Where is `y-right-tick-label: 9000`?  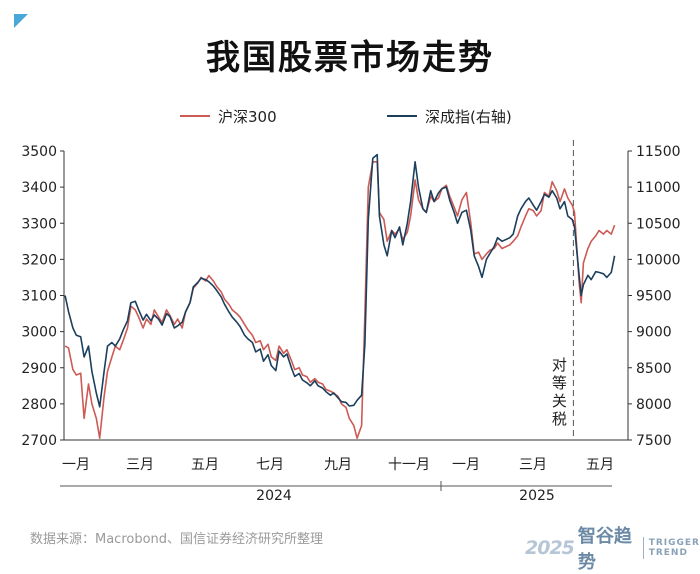
y-right-tick-label: 9000 is located at coordinates (654, 333).